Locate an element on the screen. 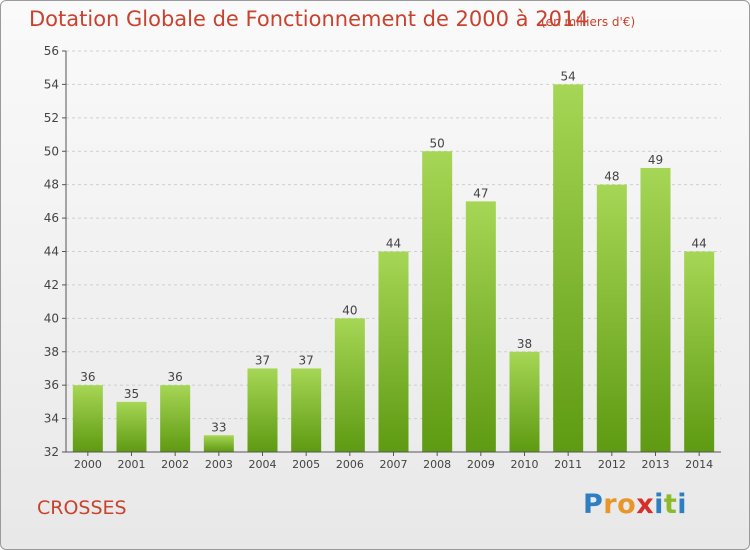 The image size is (750, 550). y-tick-label: 44 is located at coordinates (51, 252).